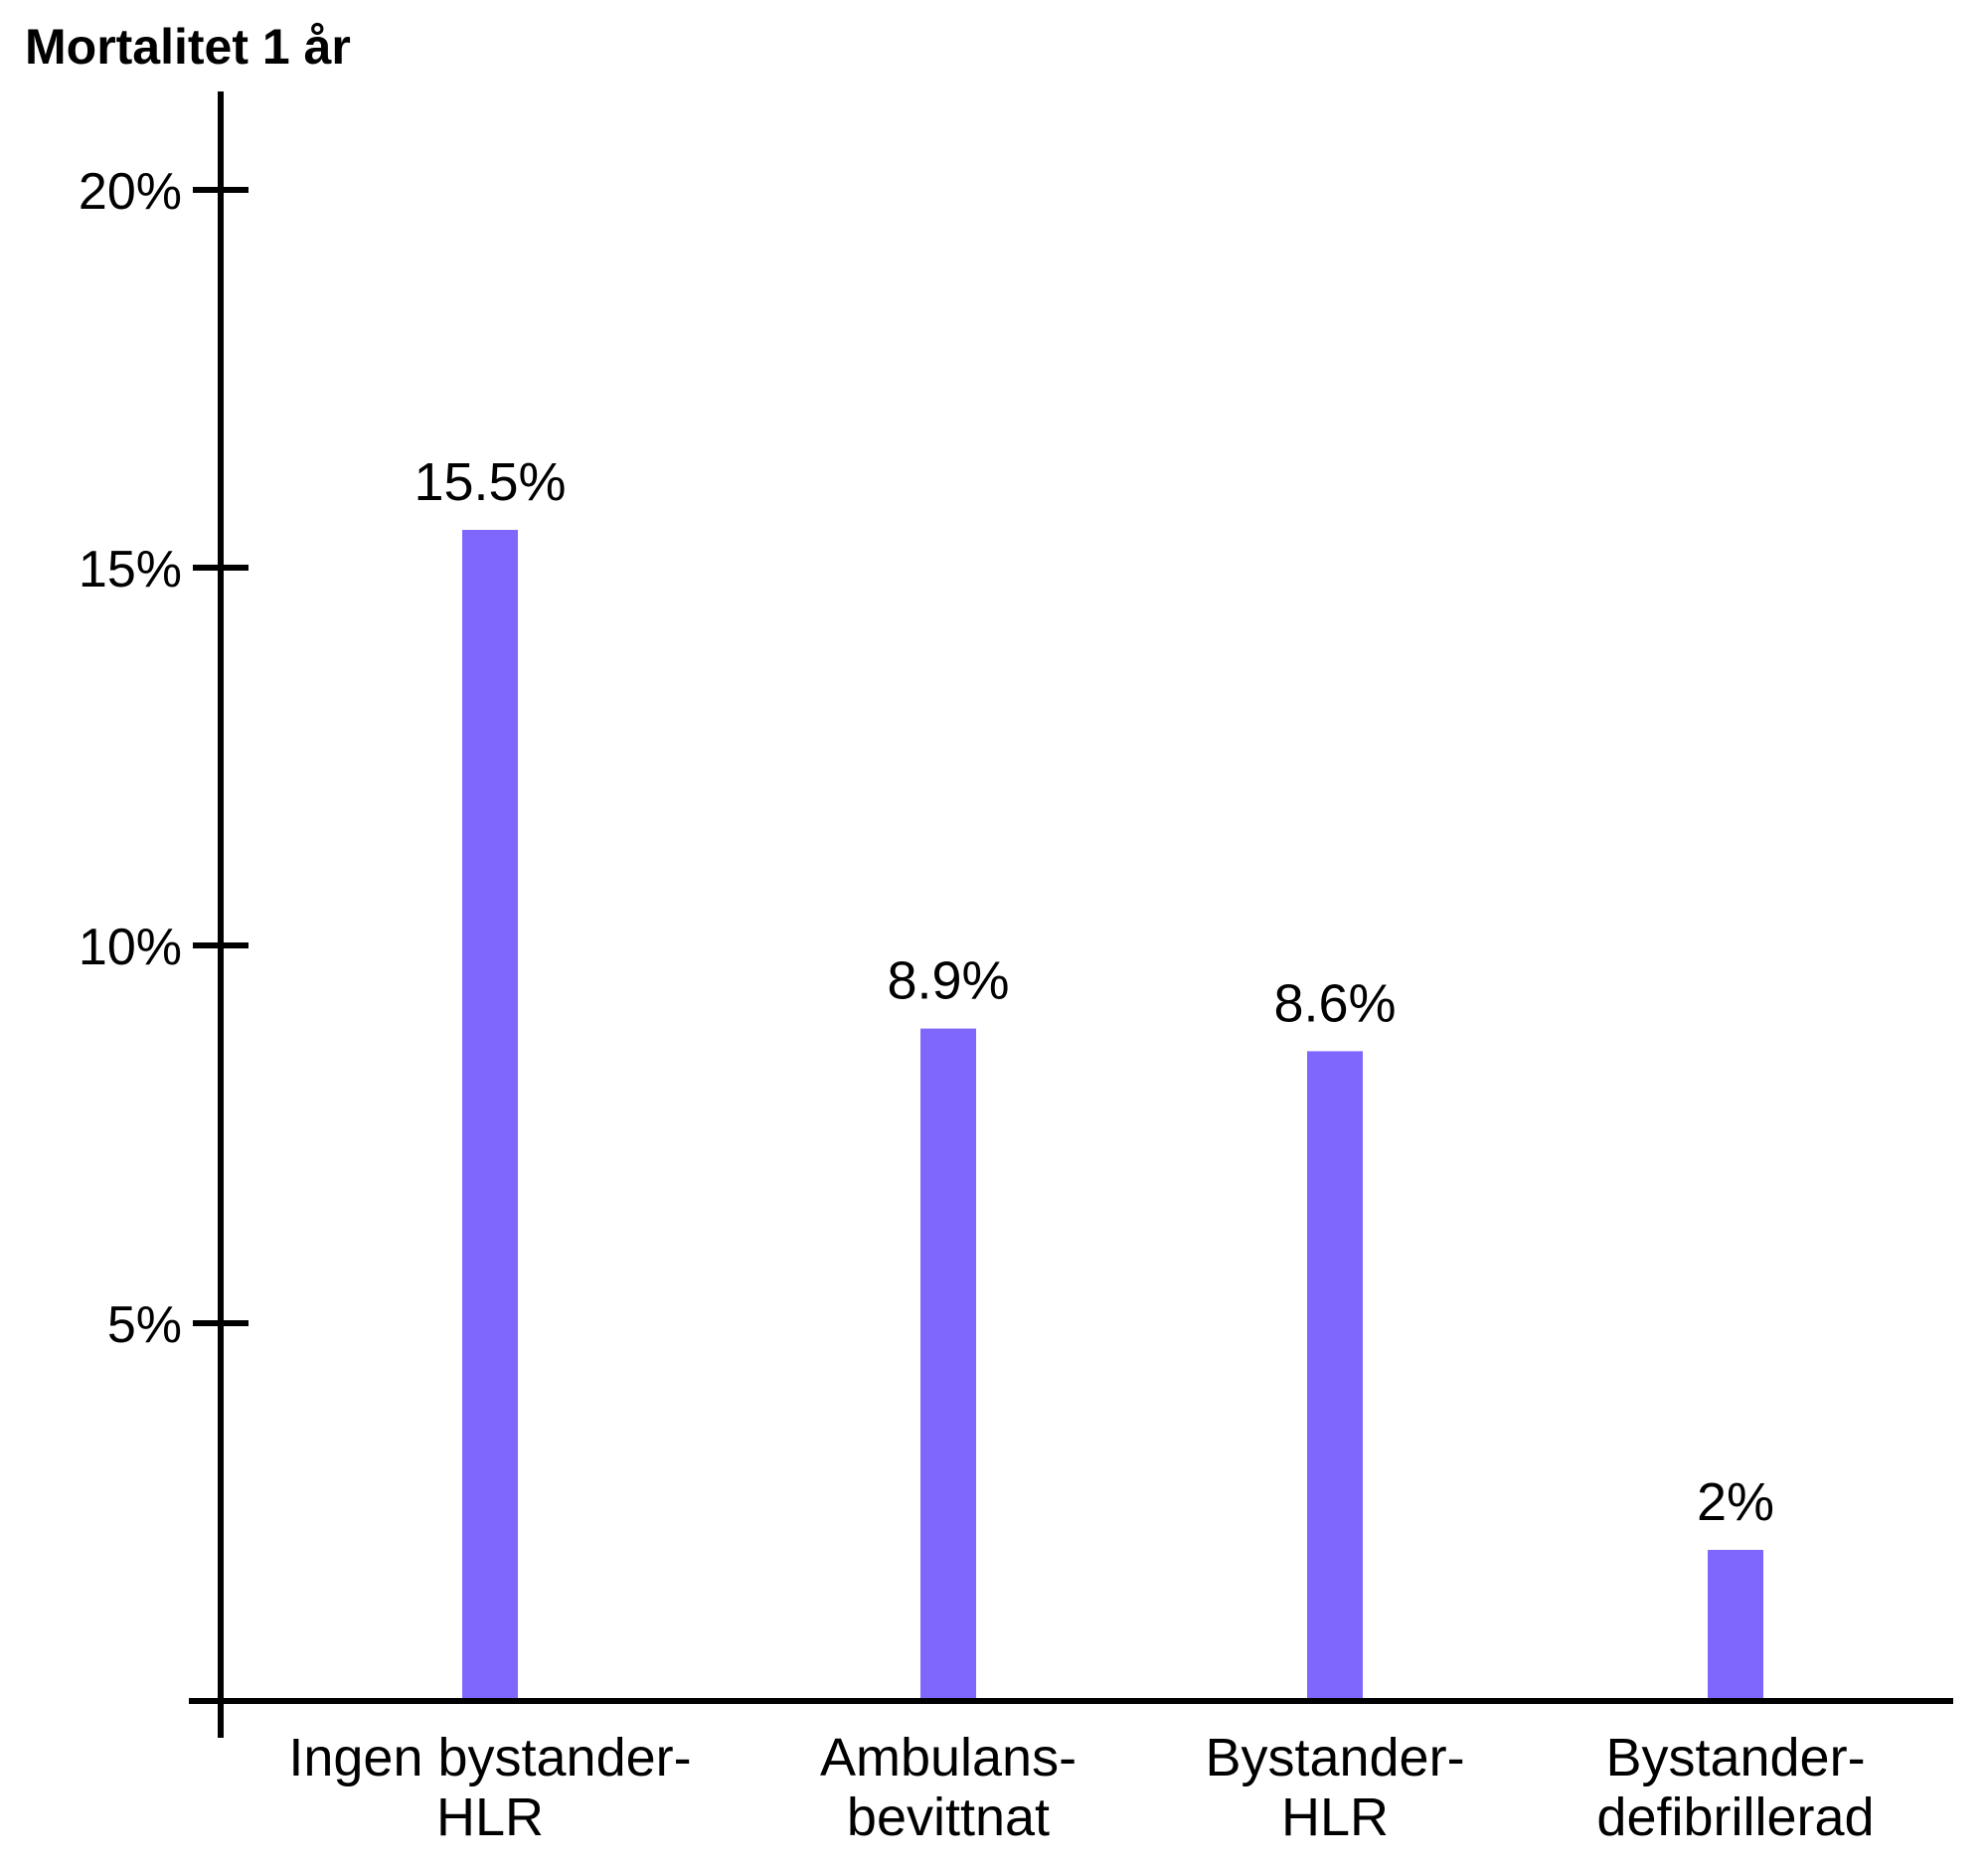 The height and width of the screenshot is (1870, 1988). I want to click on category-label: Ambulans-bevittnat, so click(948, 1787).